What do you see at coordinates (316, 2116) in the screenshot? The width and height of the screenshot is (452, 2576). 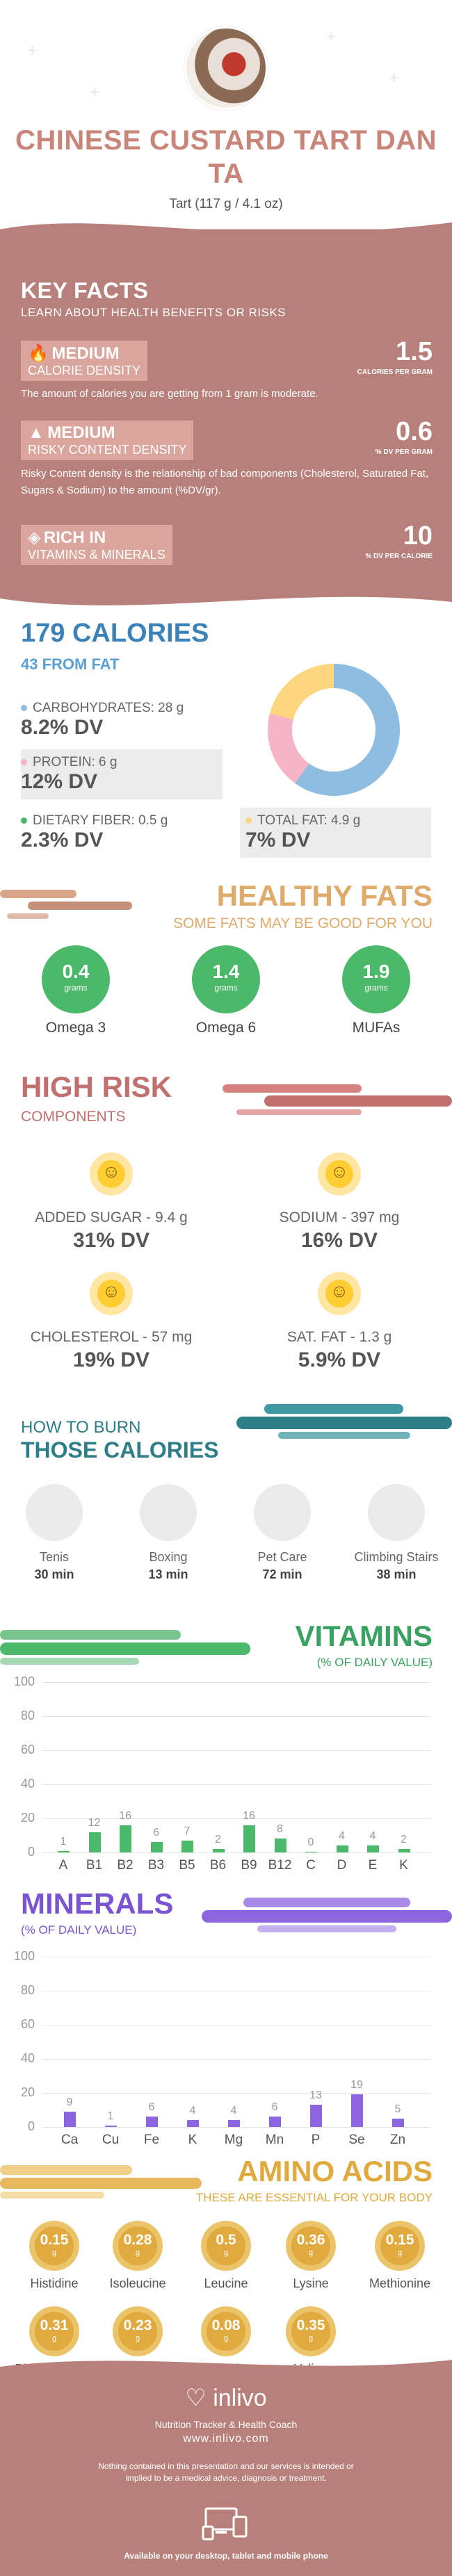 I see `mineral-bar-p` at bounding box center [316, 2116].